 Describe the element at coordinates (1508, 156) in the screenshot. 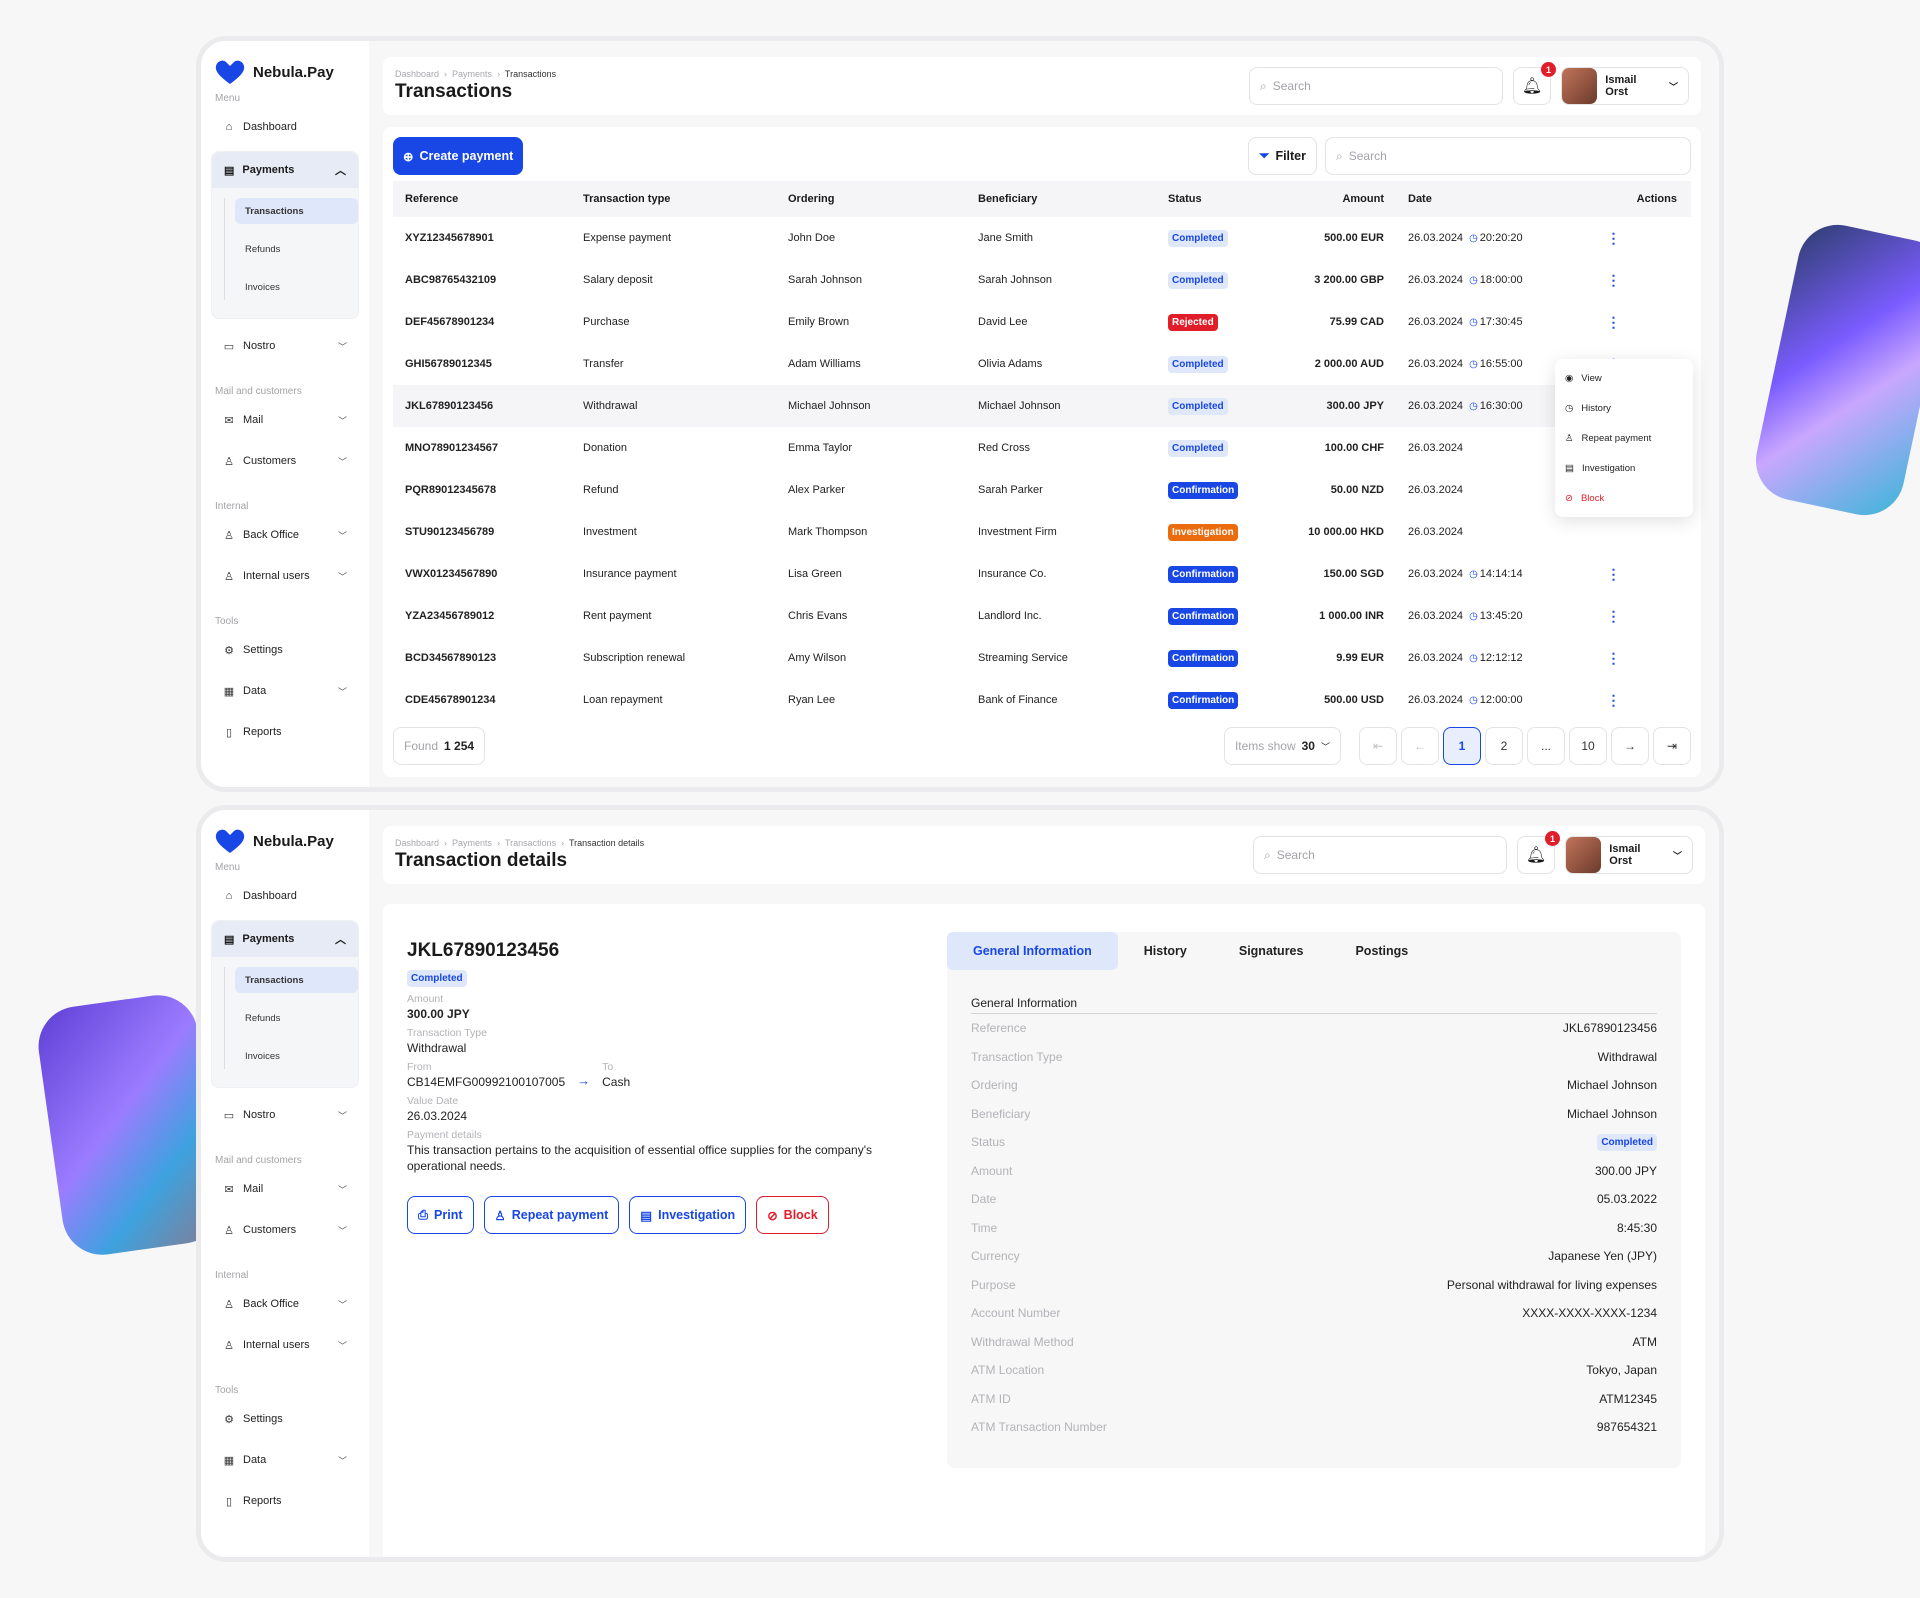

I see `table-search-input: ⌕ Search` at that location.